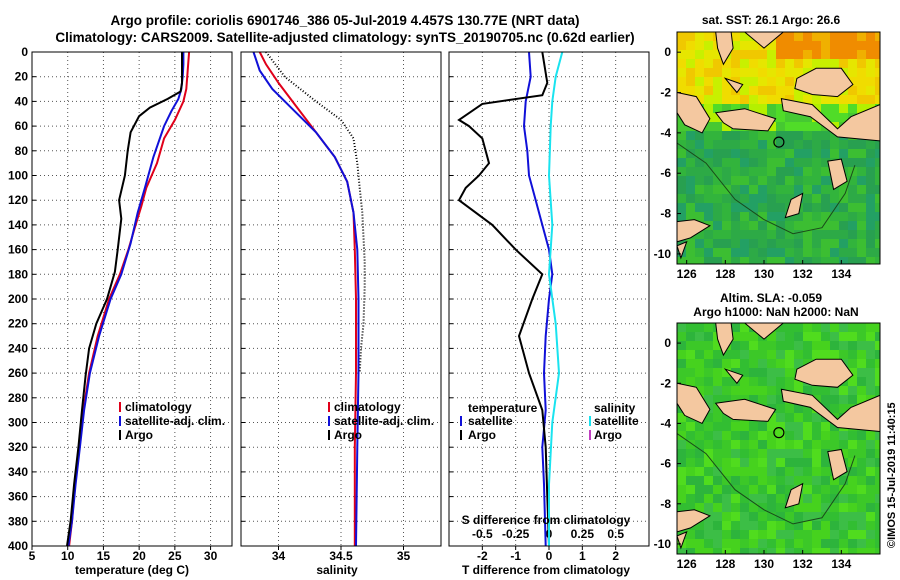 The height and width of the screenshot is (580, 900). I want to click on land-mass, so click(794, 205).